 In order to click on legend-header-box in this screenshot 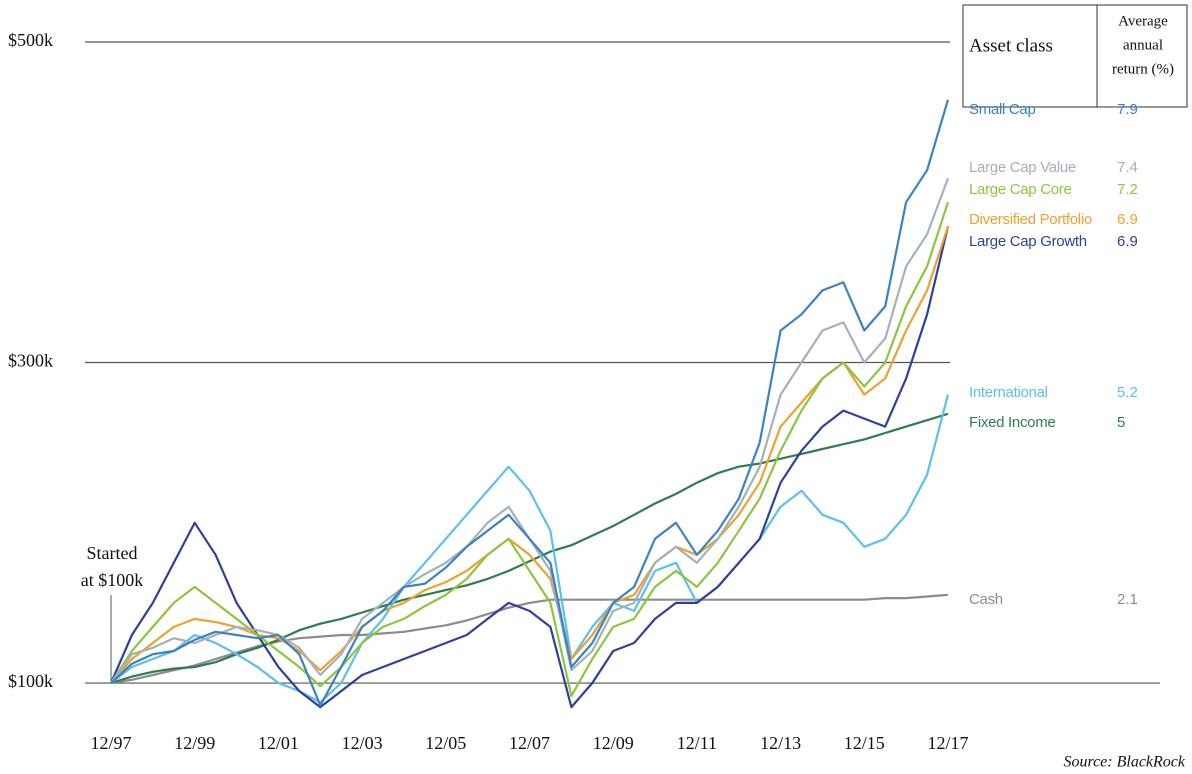, I will do `click(1075, 56)`.